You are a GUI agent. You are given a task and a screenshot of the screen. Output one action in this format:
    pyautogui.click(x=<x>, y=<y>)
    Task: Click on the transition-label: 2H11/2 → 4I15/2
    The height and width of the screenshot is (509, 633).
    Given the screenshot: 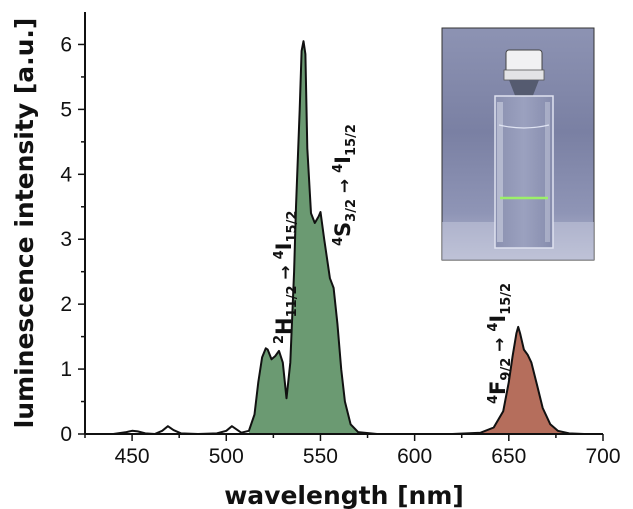 What is the action you would take?
    pyautogui.click(x=286, y=277)
    